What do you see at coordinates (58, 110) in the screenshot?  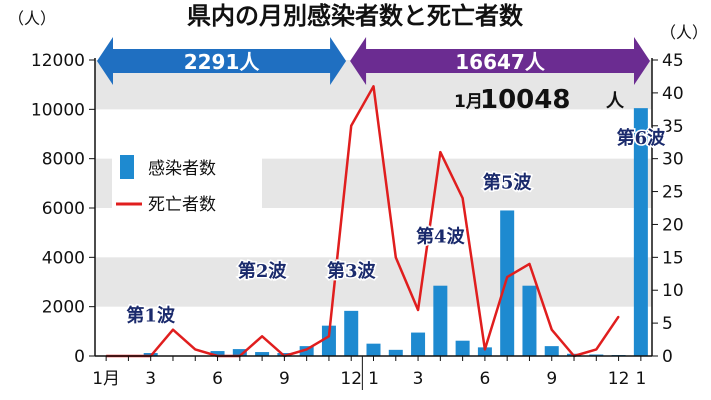 I see `left-tick-label: 10000` at bounding box center [58, 110].